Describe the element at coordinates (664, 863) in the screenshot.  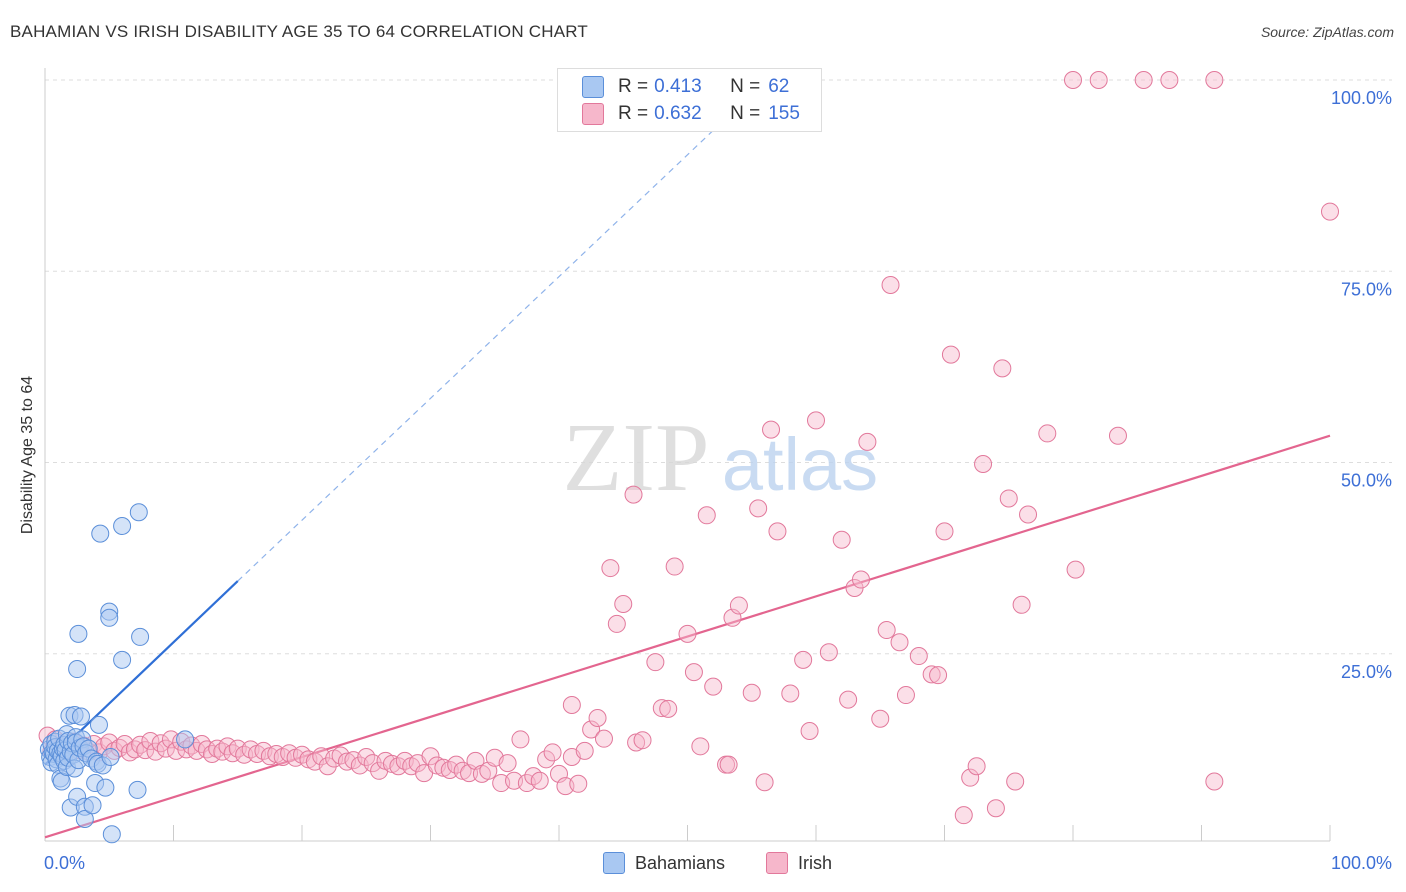
I see `legend-item-bahamians: Bahamians` at that location.